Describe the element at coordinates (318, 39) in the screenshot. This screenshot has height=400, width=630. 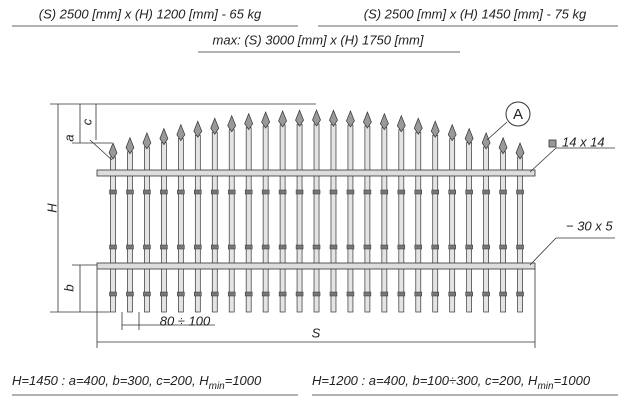
I see `header-max: max: (S) 3000 [mm] x (H) 1750 [mm]` at that location.